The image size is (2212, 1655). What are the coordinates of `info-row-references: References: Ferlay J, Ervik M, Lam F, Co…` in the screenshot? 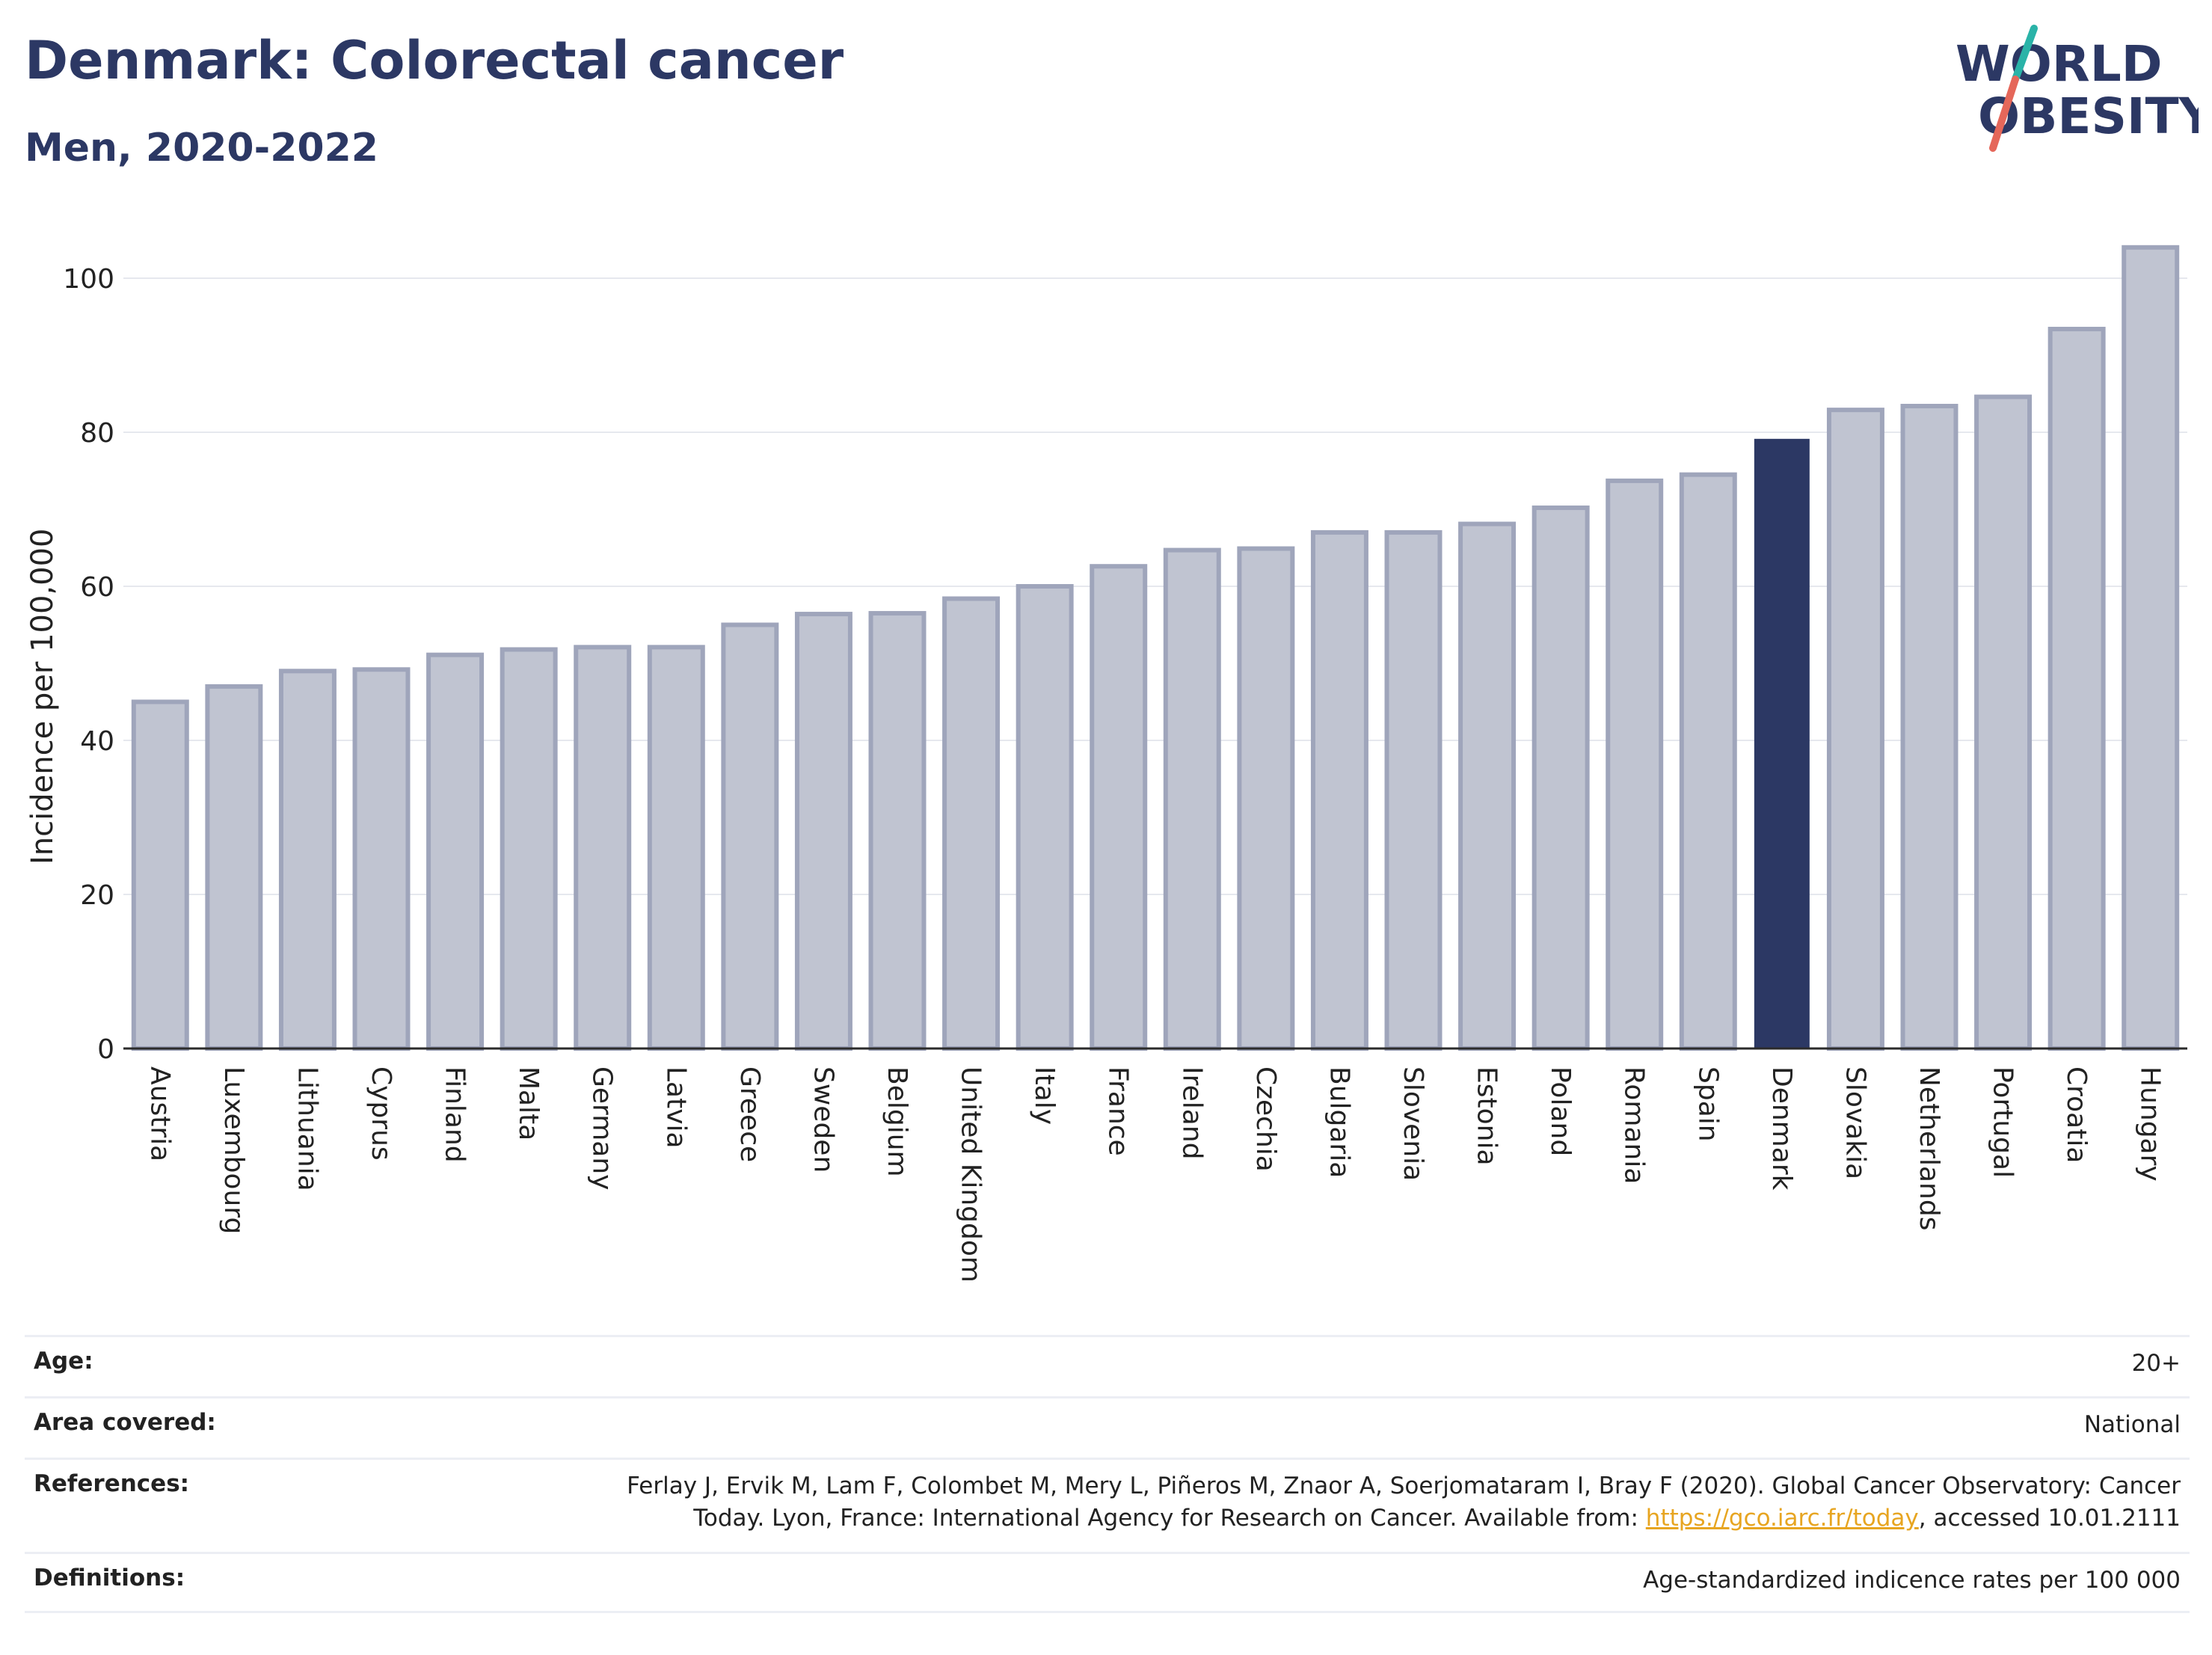 It's located at (1107, 1505).